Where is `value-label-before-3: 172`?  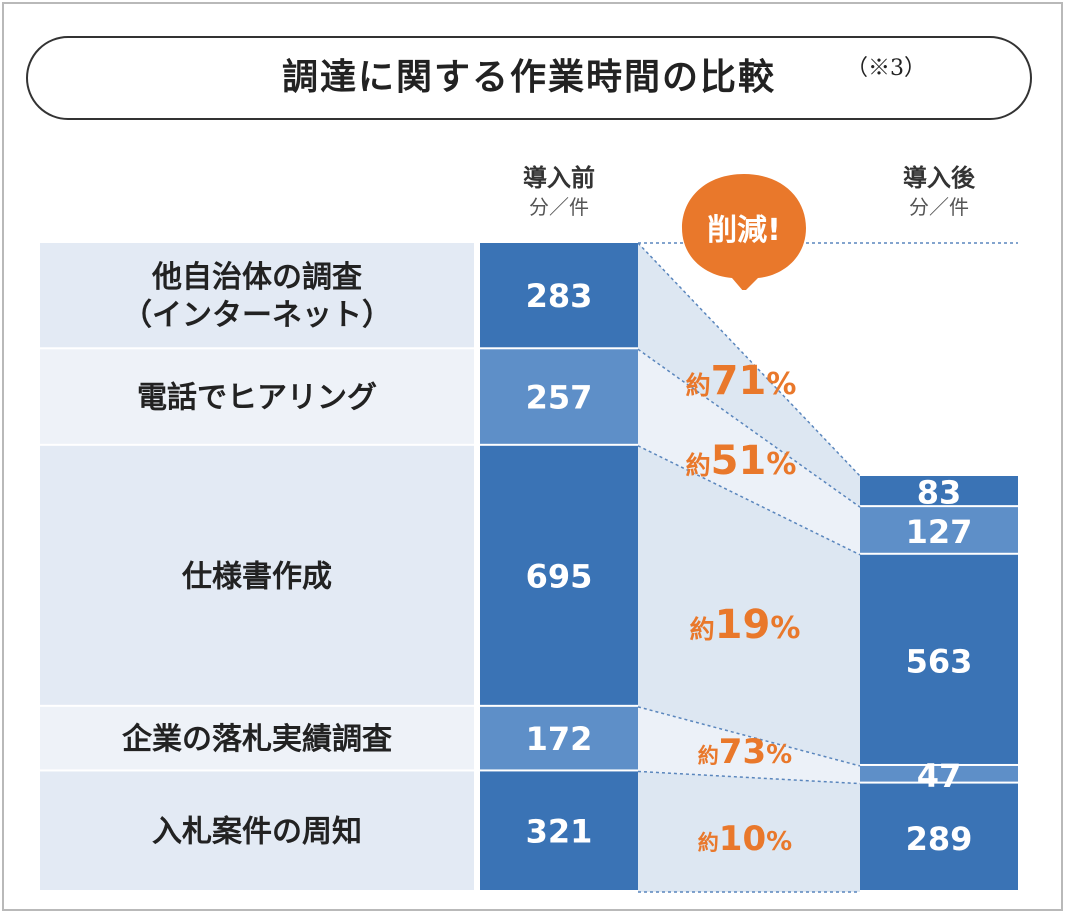
value-label-before-3: 172 is located at coordinates (559, 739).